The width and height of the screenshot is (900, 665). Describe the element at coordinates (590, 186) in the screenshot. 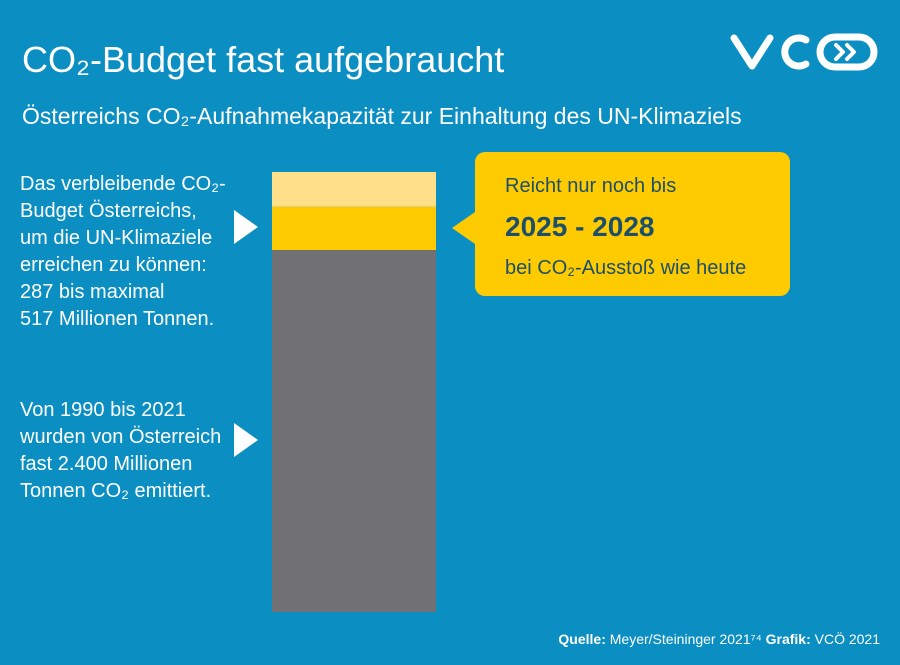

I see `callout-text: Reicht nur noch bis` at that location.